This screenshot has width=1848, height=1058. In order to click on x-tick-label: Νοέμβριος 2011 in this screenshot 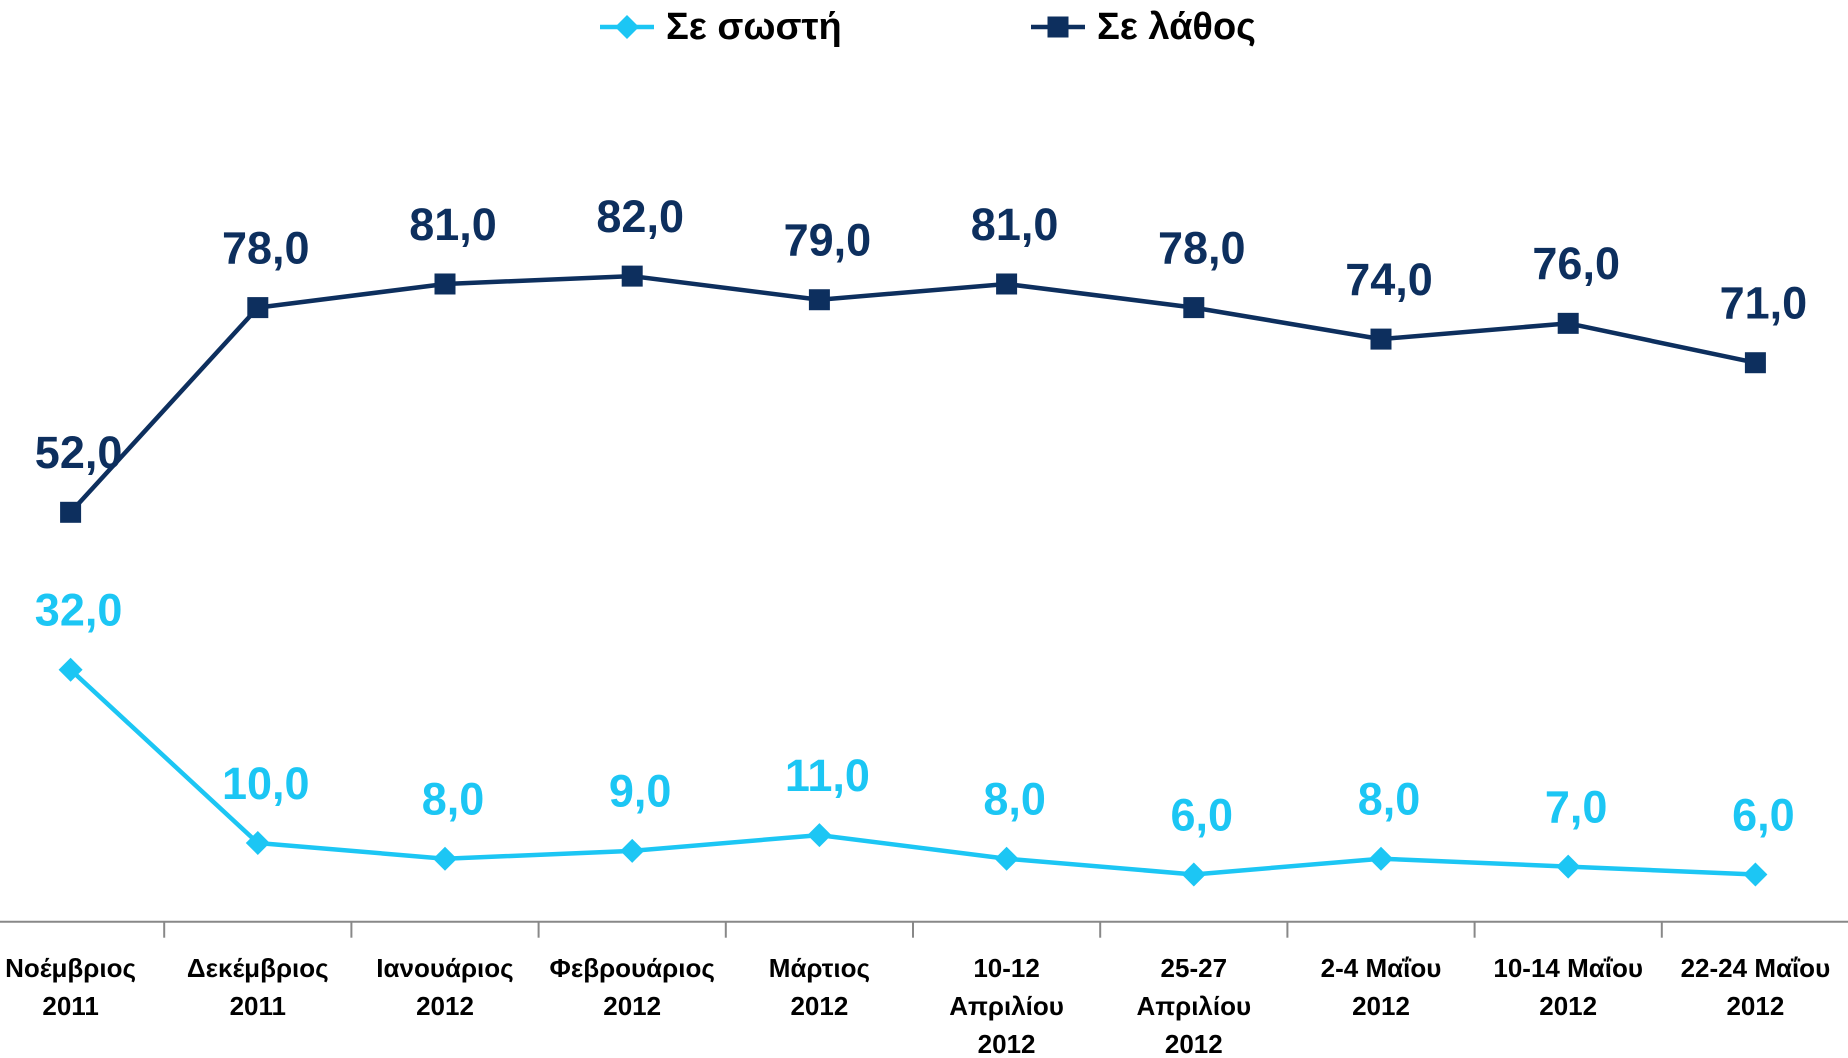, I will do `click(70, 987)`.